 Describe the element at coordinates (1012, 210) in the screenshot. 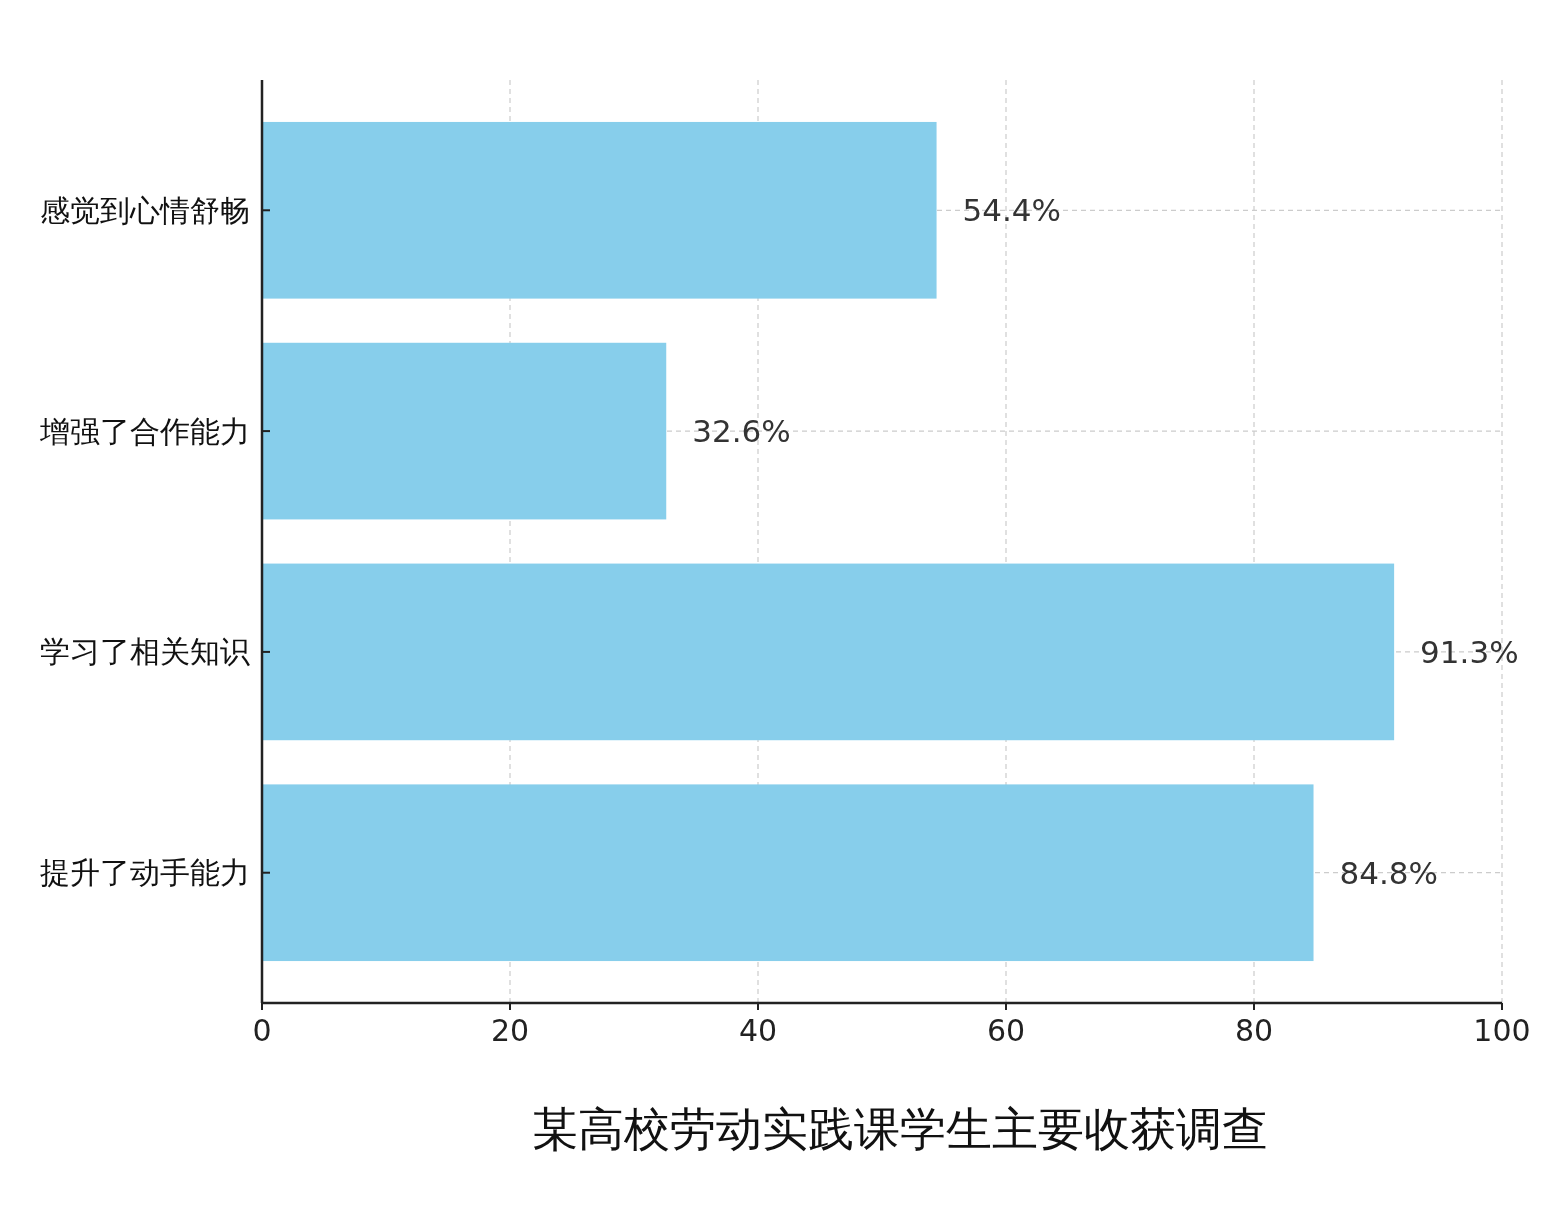

I see `data-label: 54.4%` at that location.